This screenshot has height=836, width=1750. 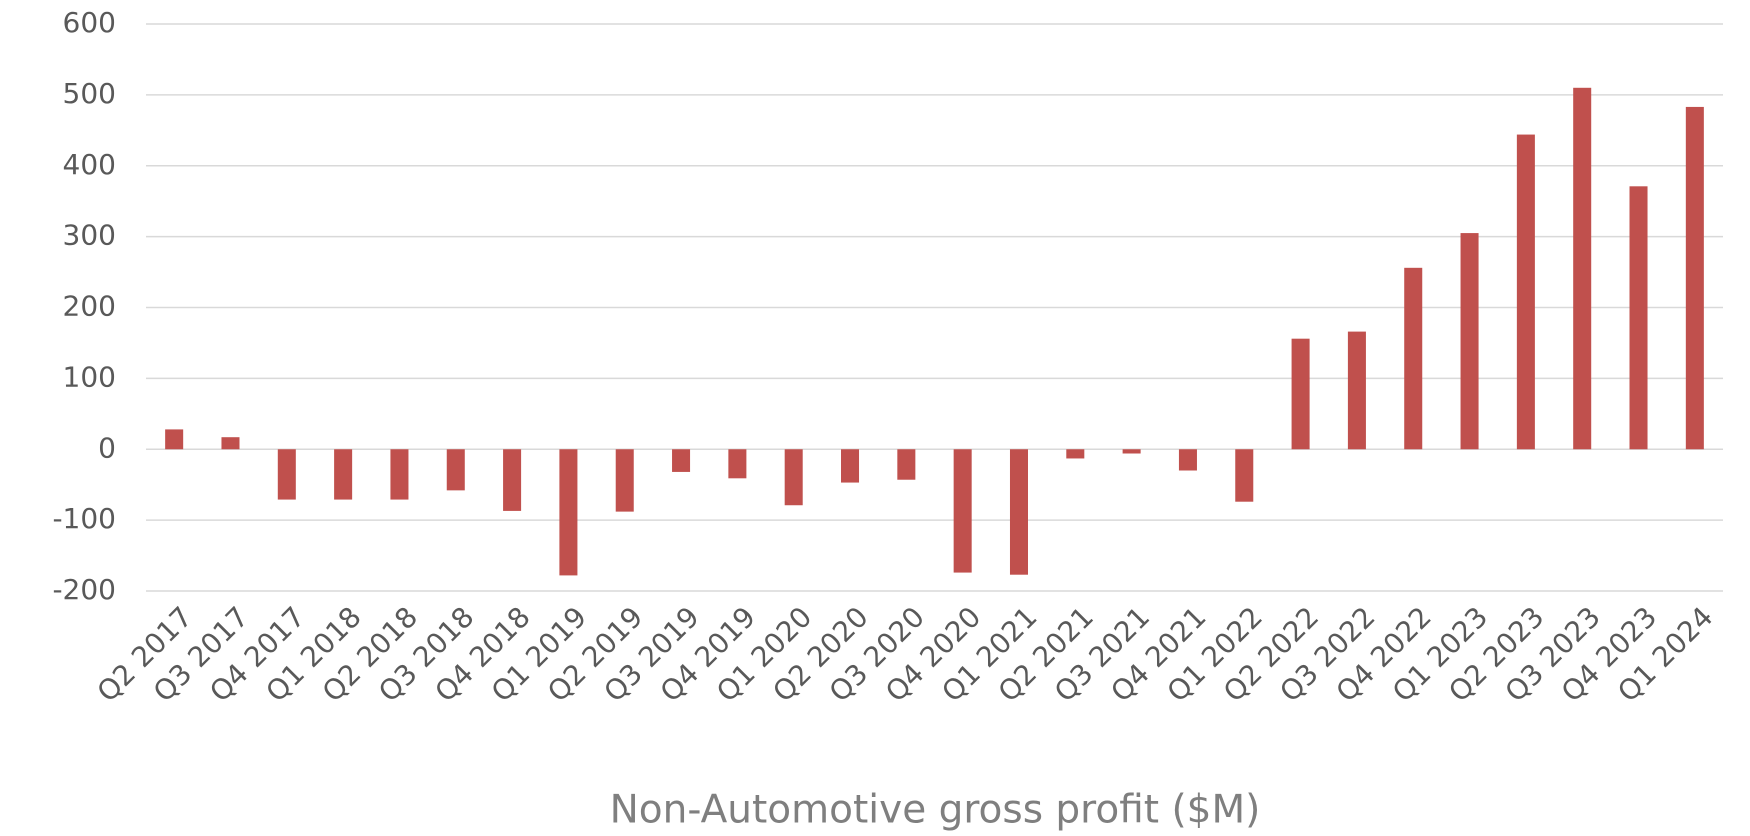 What do you see at coordinates (89, 93) in the screenshot?
I see `y-tick-label: 500` at bounding box center [89, 93].